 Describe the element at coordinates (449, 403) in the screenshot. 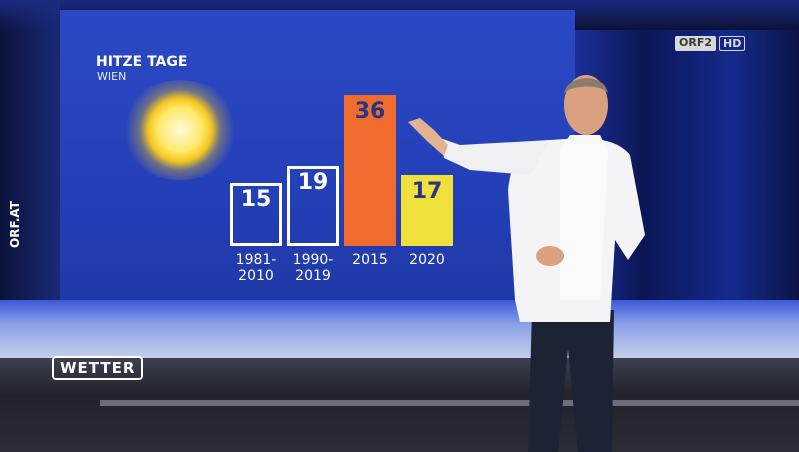

I see `floor-stripe` at that location.